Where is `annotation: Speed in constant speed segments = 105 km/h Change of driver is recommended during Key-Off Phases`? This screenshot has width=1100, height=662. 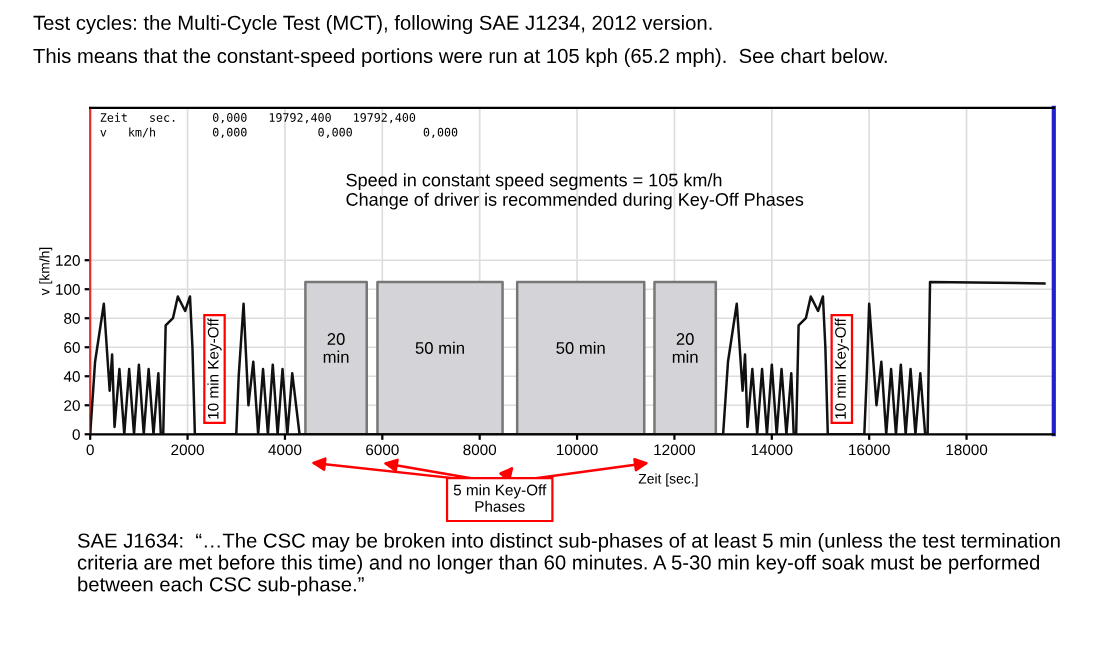 annotation: Speed in constant speed segments = 105 km/h Change of driver is recommended during Key-Off Phases is located at coordinates (575, 191).